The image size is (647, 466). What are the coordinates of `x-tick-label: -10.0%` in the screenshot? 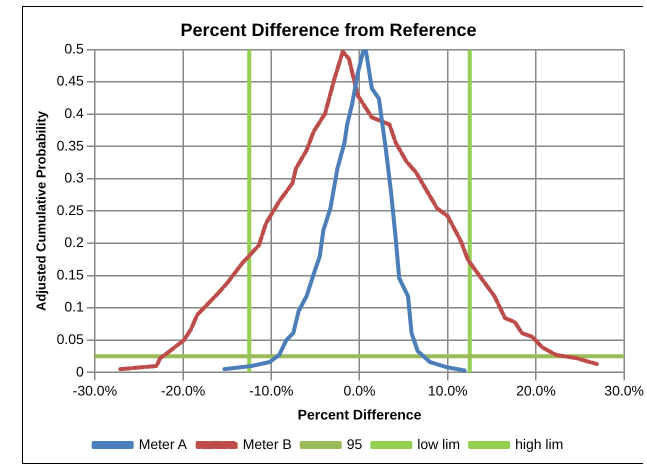 It's located at (271, 390).